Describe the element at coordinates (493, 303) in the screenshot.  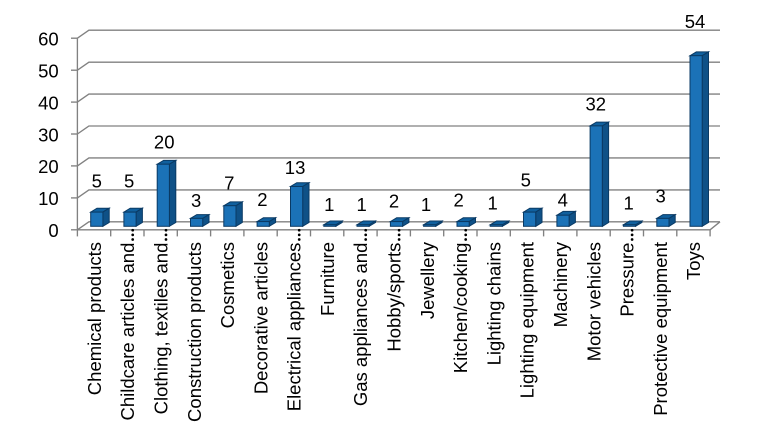
I see `svg-text: Lighting chains` at that location.